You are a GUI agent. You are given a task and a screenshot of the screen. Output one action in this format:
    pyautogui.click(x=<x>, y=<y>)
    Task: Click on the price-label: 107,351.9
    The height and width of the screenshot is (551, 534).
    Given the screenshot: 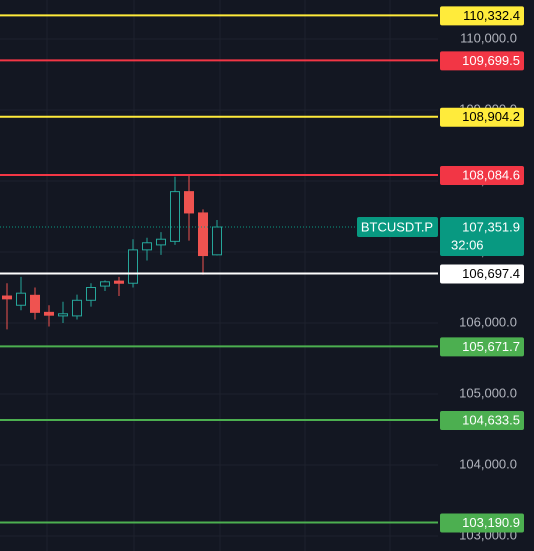 What is the action you would take?
    pyautogui.click(x=491, y=226)
    